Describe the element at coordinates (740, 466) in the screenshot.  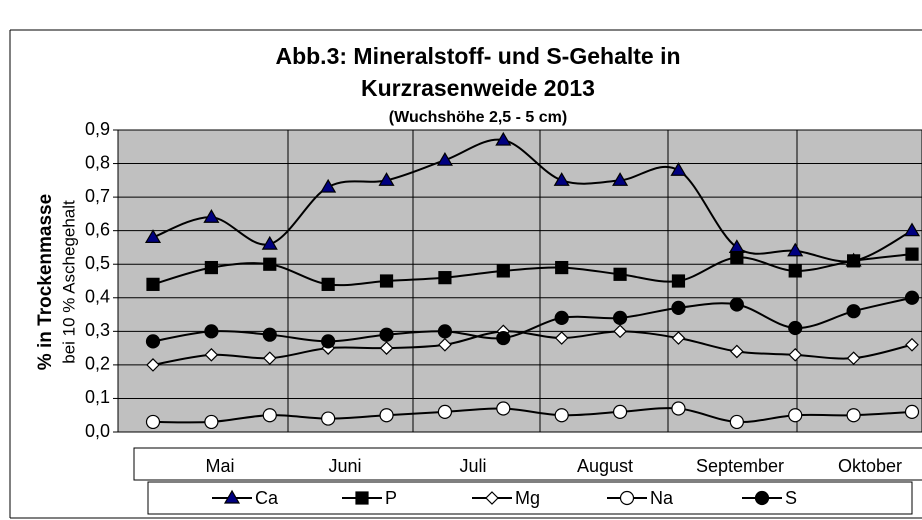
I see `x-month-label: September` at that location.